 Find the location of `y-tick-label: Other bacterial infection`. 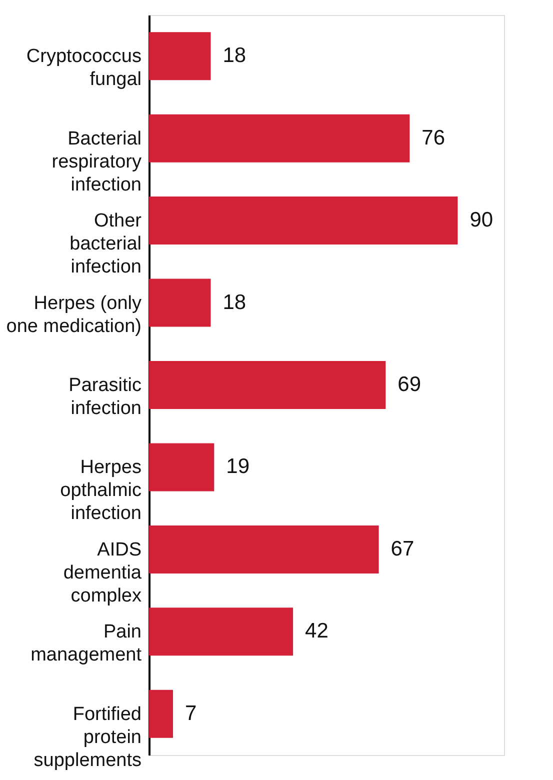

y-tick-label: Other bacterial infection is located at coordinates (106, 244).